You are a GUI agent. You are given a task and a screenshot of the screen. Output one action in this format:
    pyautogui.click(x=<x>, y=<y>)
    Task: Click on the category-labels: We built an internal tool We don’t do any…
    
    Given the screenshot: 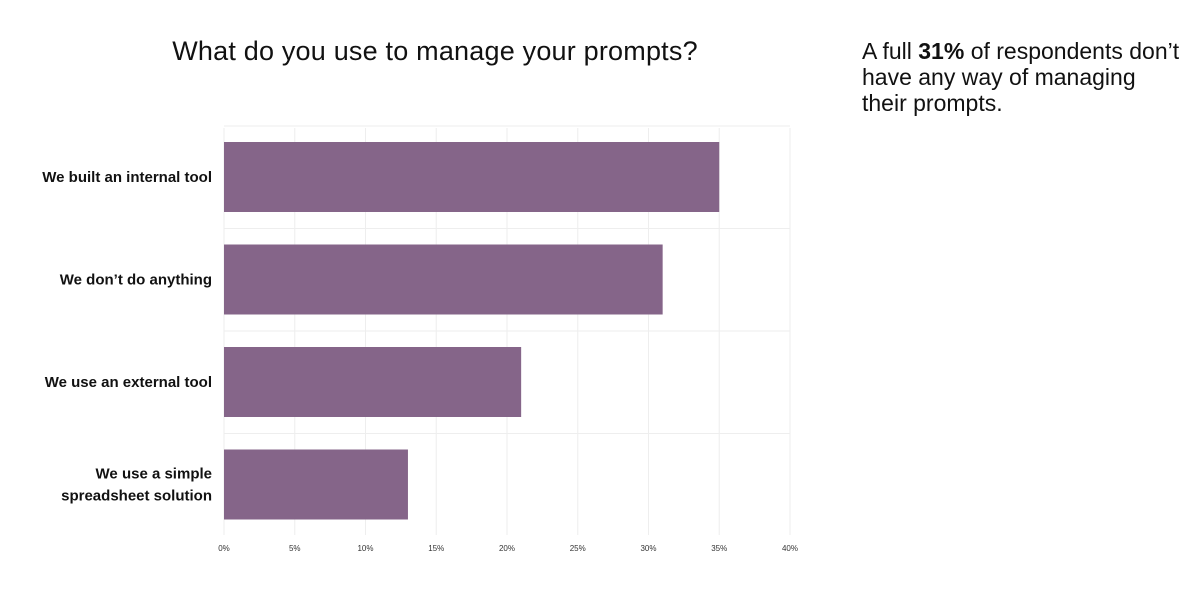 What is the action you would take?
    pyautogui.click(x=127, y=337)
    